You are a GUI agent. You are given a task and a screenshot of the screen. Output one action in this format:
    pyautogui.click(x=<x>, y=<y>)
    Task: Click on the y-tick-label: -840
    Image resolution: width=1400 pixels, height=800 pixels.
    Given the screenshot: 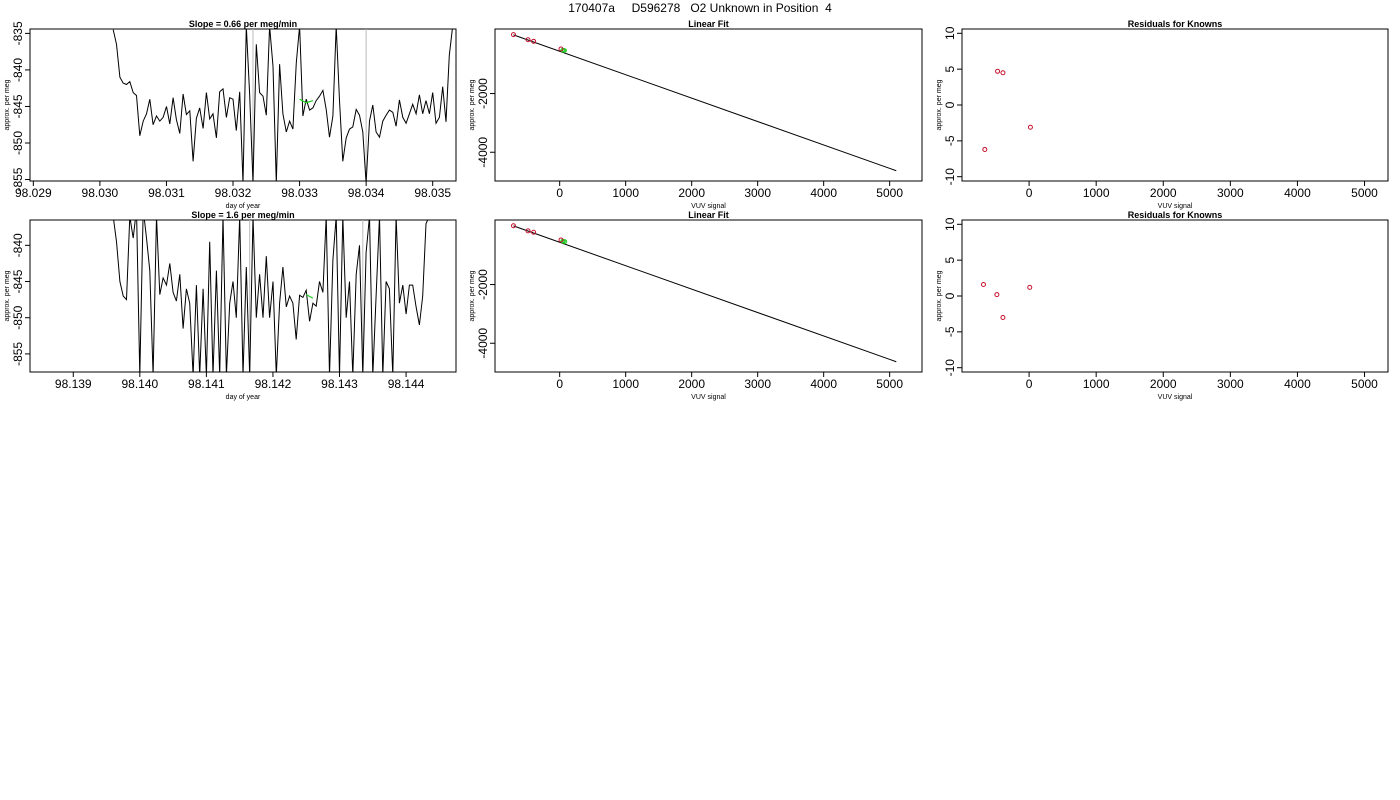 What is the action you would take?
    pyautogui.click(x=18, y=70)
    